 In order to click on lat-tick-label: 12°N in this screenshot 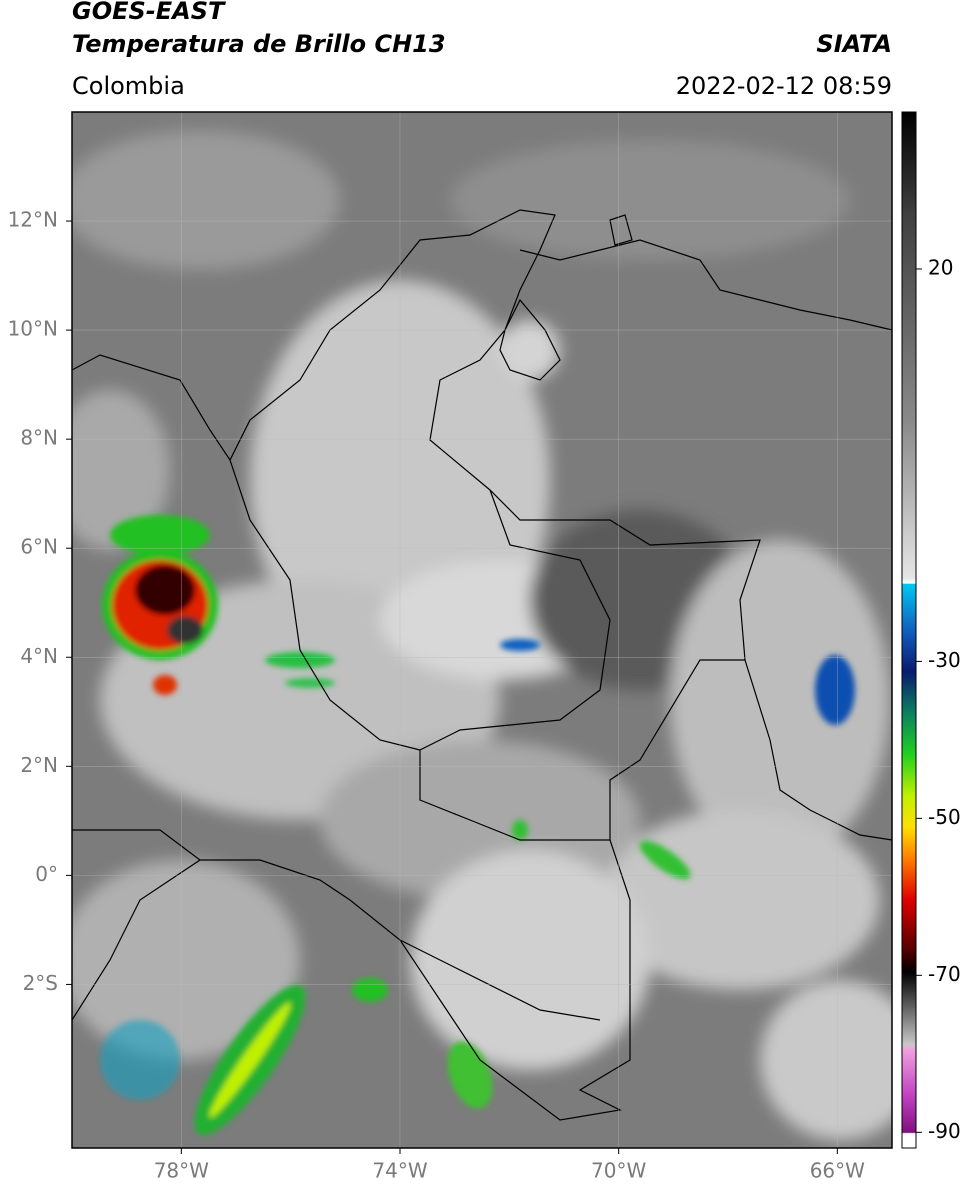, I will do `click(33, 220)`.